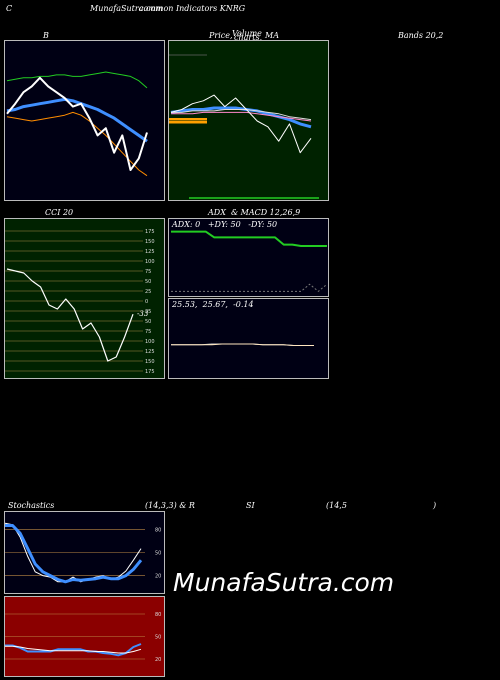 The image size is (500, 680). Describe the element at coordinates (248, 338) in the screenshot. I see `macd-panel: 25.53, 25.67, -0.14` at that location.